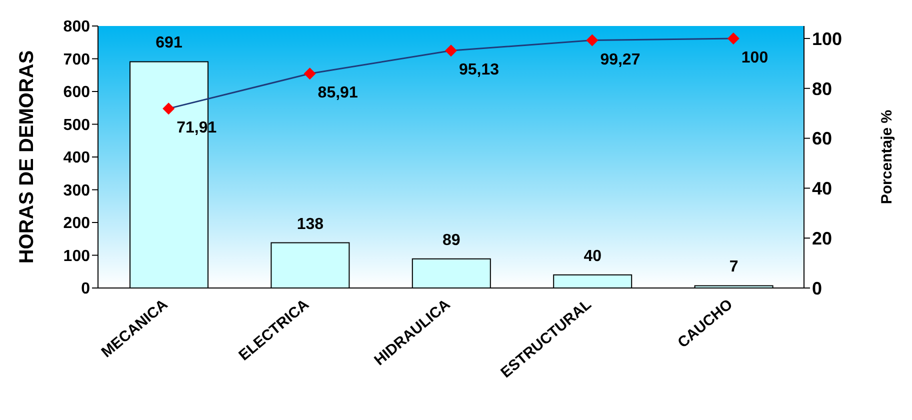  I want to click on y-tick-label: 300, so click(76, 191).